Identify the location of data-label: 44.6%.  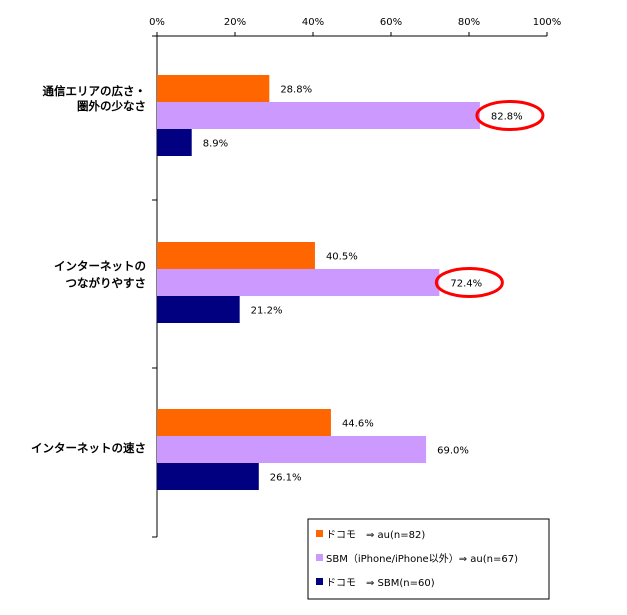
(358, 424).